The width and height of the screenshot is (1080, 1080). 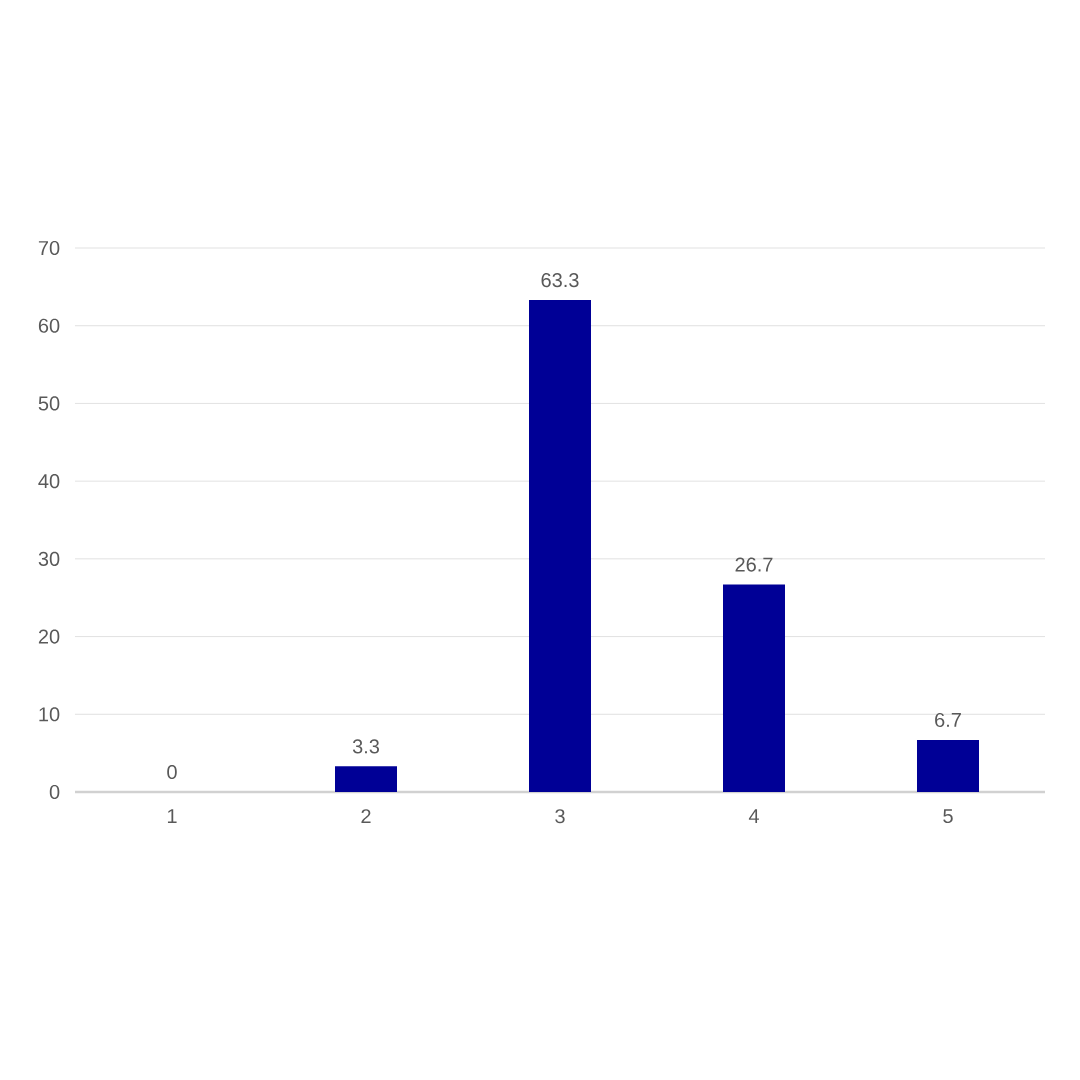 I want to click on data-label: 26.7, so click(x=754, y=564).